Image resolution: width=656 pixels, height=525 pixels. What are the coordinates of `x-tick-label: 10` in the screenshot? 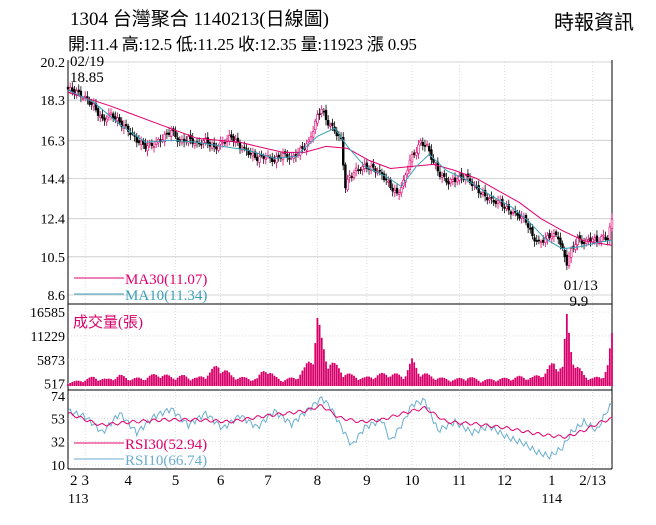 It's located at (412, 481).